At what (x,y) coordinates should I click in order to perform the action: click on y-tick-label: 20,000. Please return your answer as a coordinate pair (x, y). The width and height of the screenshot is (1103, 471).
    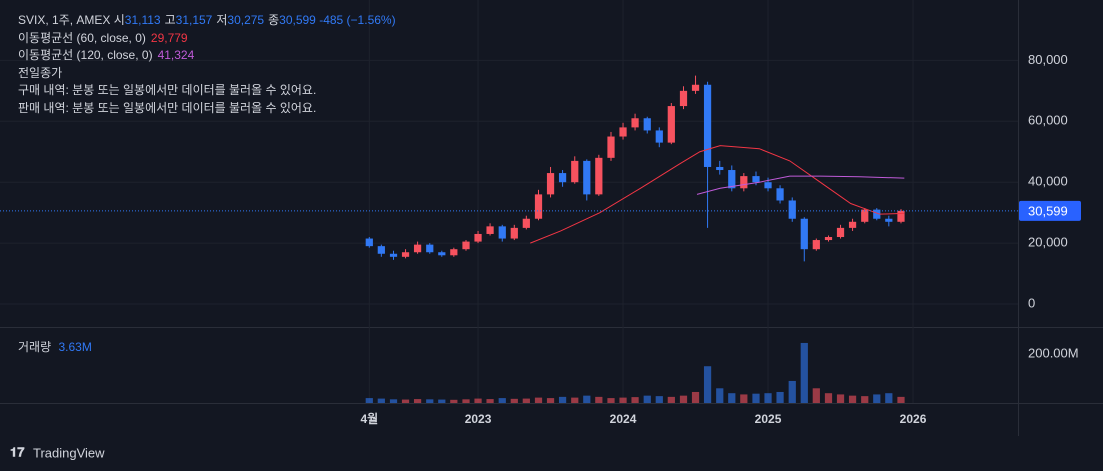
    Looking at the image, I should click on (1048, 242).